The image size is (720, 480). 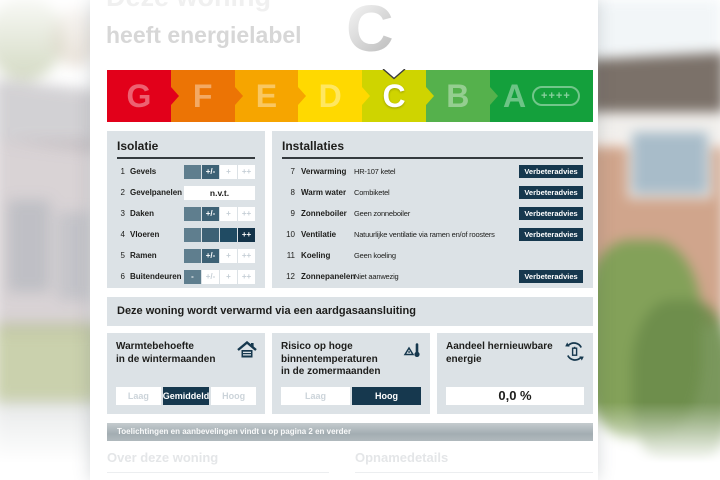 I want to click on row-number: 8, so click(x=292, y=192).